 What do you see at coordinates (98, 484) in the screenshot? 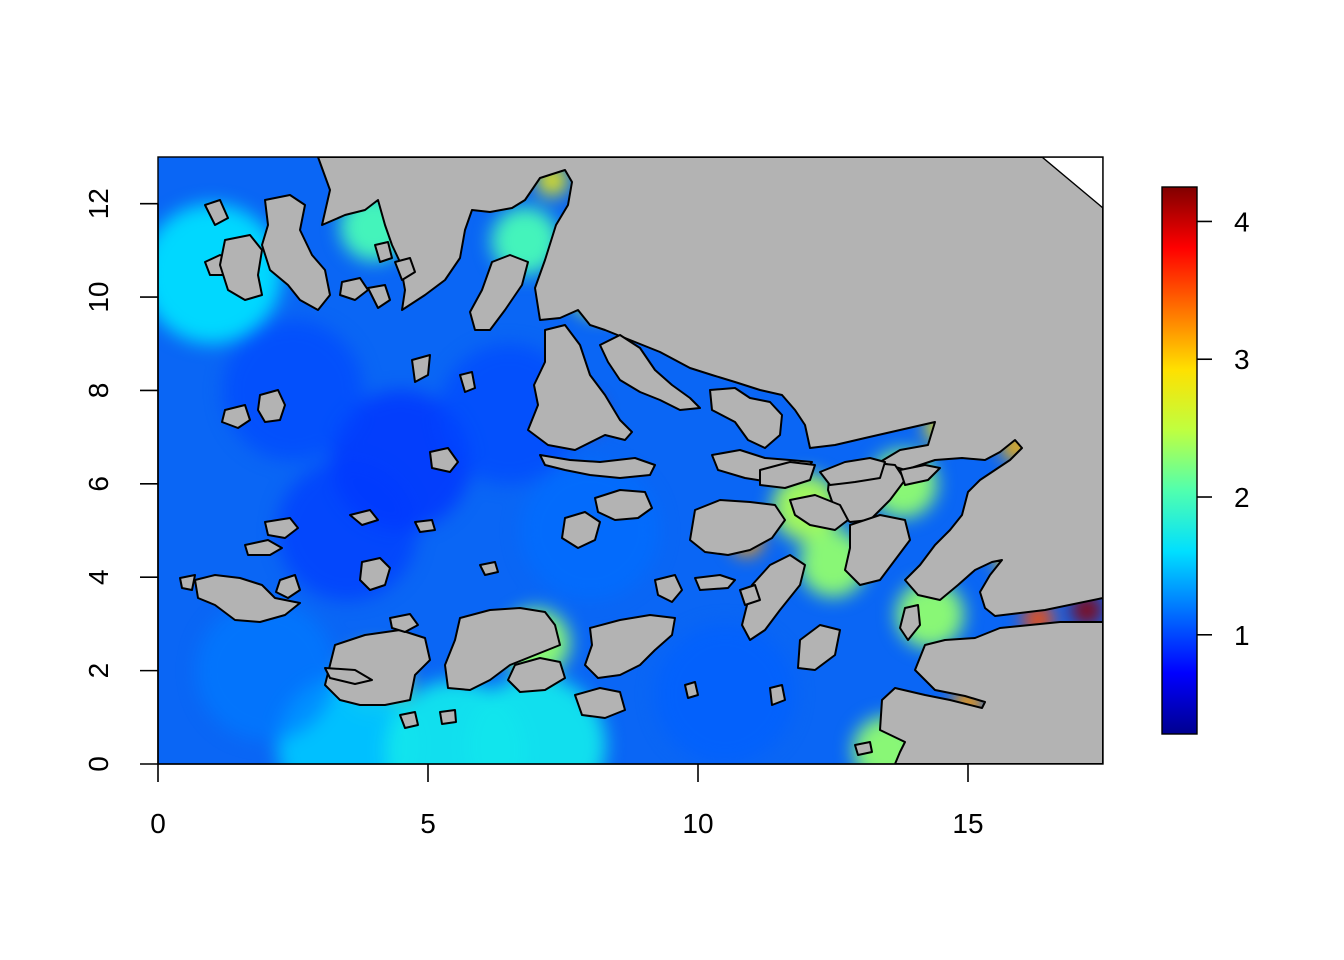
I see `y-tick-label: 6` at bounding box center [98, 484].